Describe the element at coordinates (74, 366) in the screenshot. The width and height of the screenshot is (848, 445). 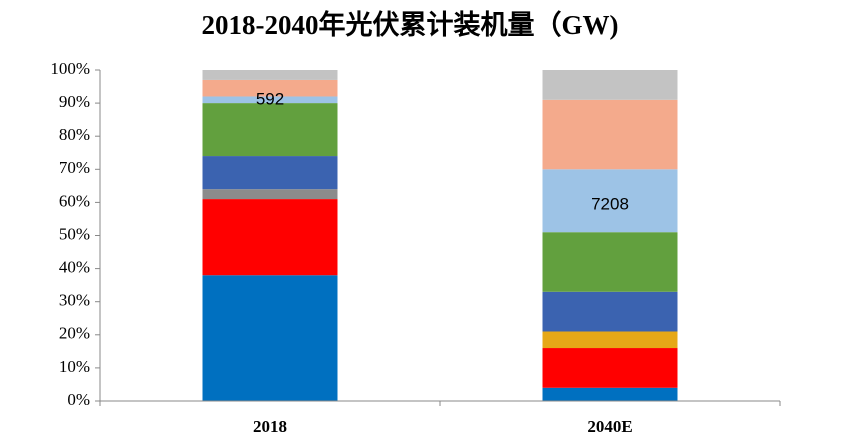
I see `y-tick-label: 10%` at that location.